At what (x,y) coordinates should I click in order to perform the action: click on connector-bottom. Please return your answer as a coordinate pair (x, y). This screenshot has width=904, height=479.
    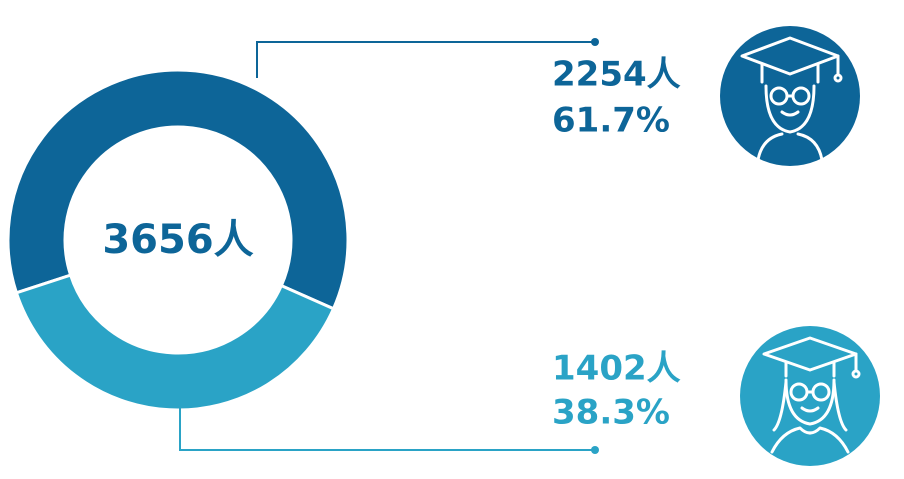
    Looking at the image, I should click on (387, 429).